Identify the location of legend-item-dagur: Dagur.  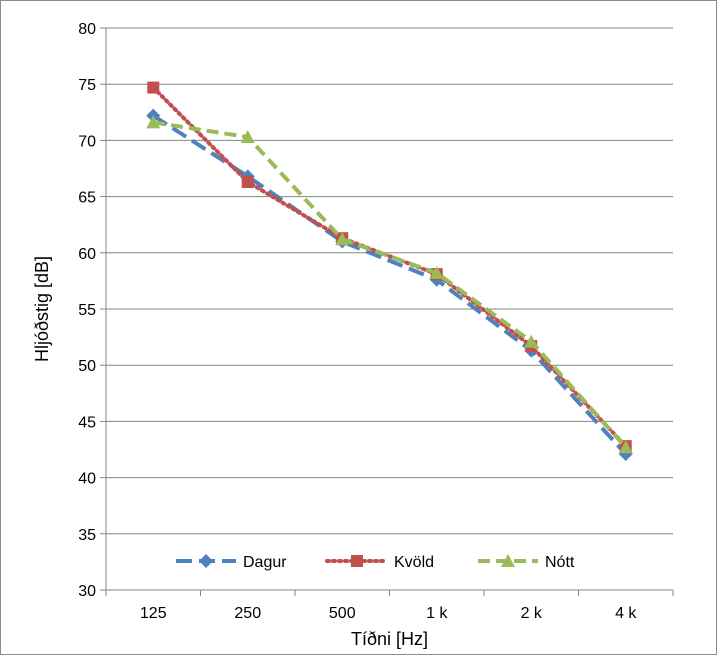
(231, 562).